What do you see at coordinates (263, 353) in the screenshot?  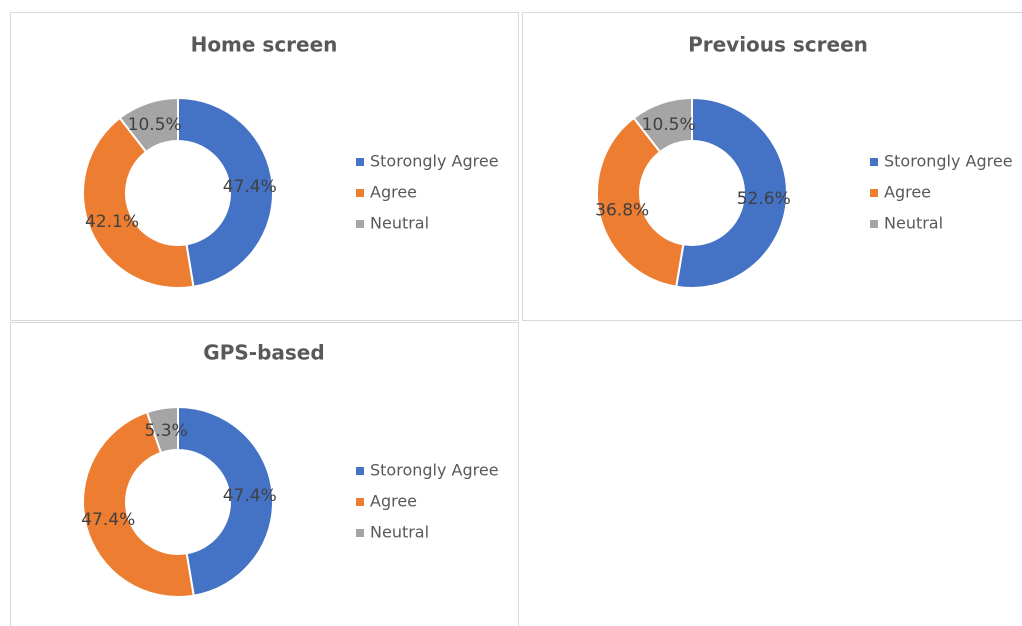 I see `chart-title: GPS-based` at bounding box center [263, 353].